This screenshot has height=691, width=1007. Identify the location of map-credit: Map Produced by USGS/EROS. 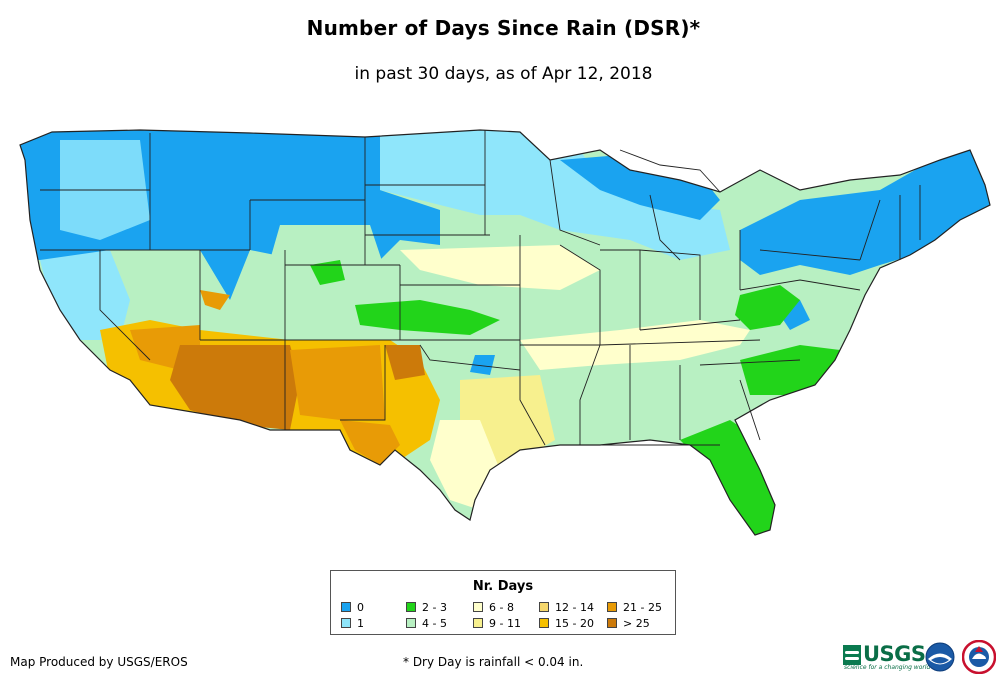
(99, 662).